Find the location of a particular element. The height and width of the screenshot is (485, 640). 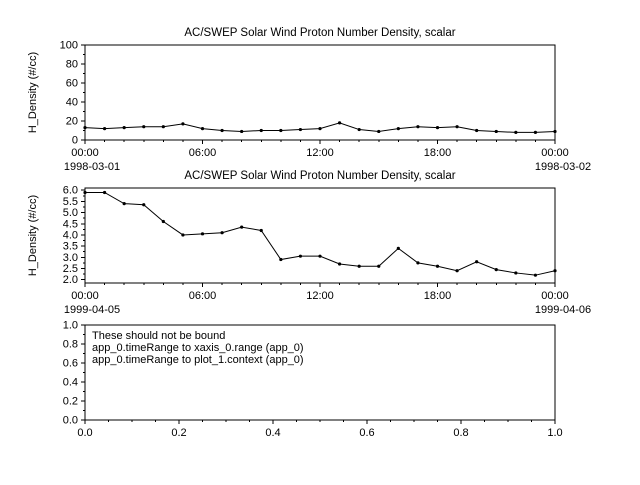

y-tick-label: 0.8 is located at coordinates (70, 345).